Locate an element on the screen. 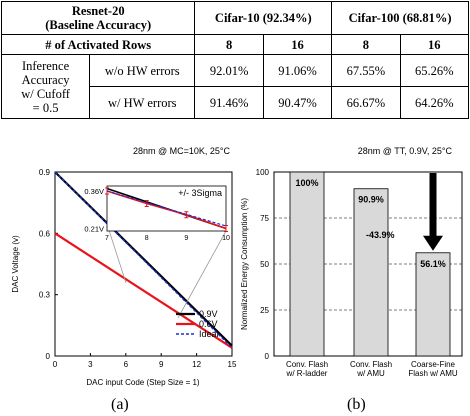 The image size is (470, 416). table-cell: 91.46% is located at coordinates (229, 102).